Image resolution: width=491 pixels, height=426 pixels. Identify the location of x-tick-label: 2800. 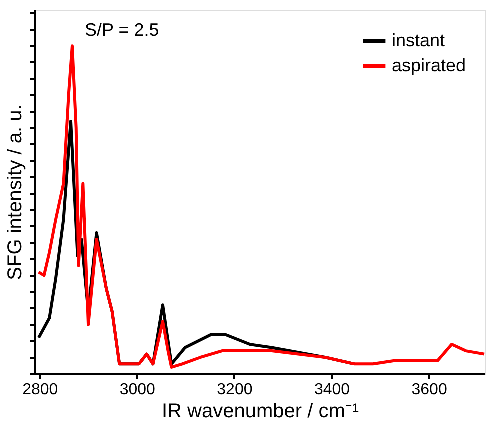
(40, 390).